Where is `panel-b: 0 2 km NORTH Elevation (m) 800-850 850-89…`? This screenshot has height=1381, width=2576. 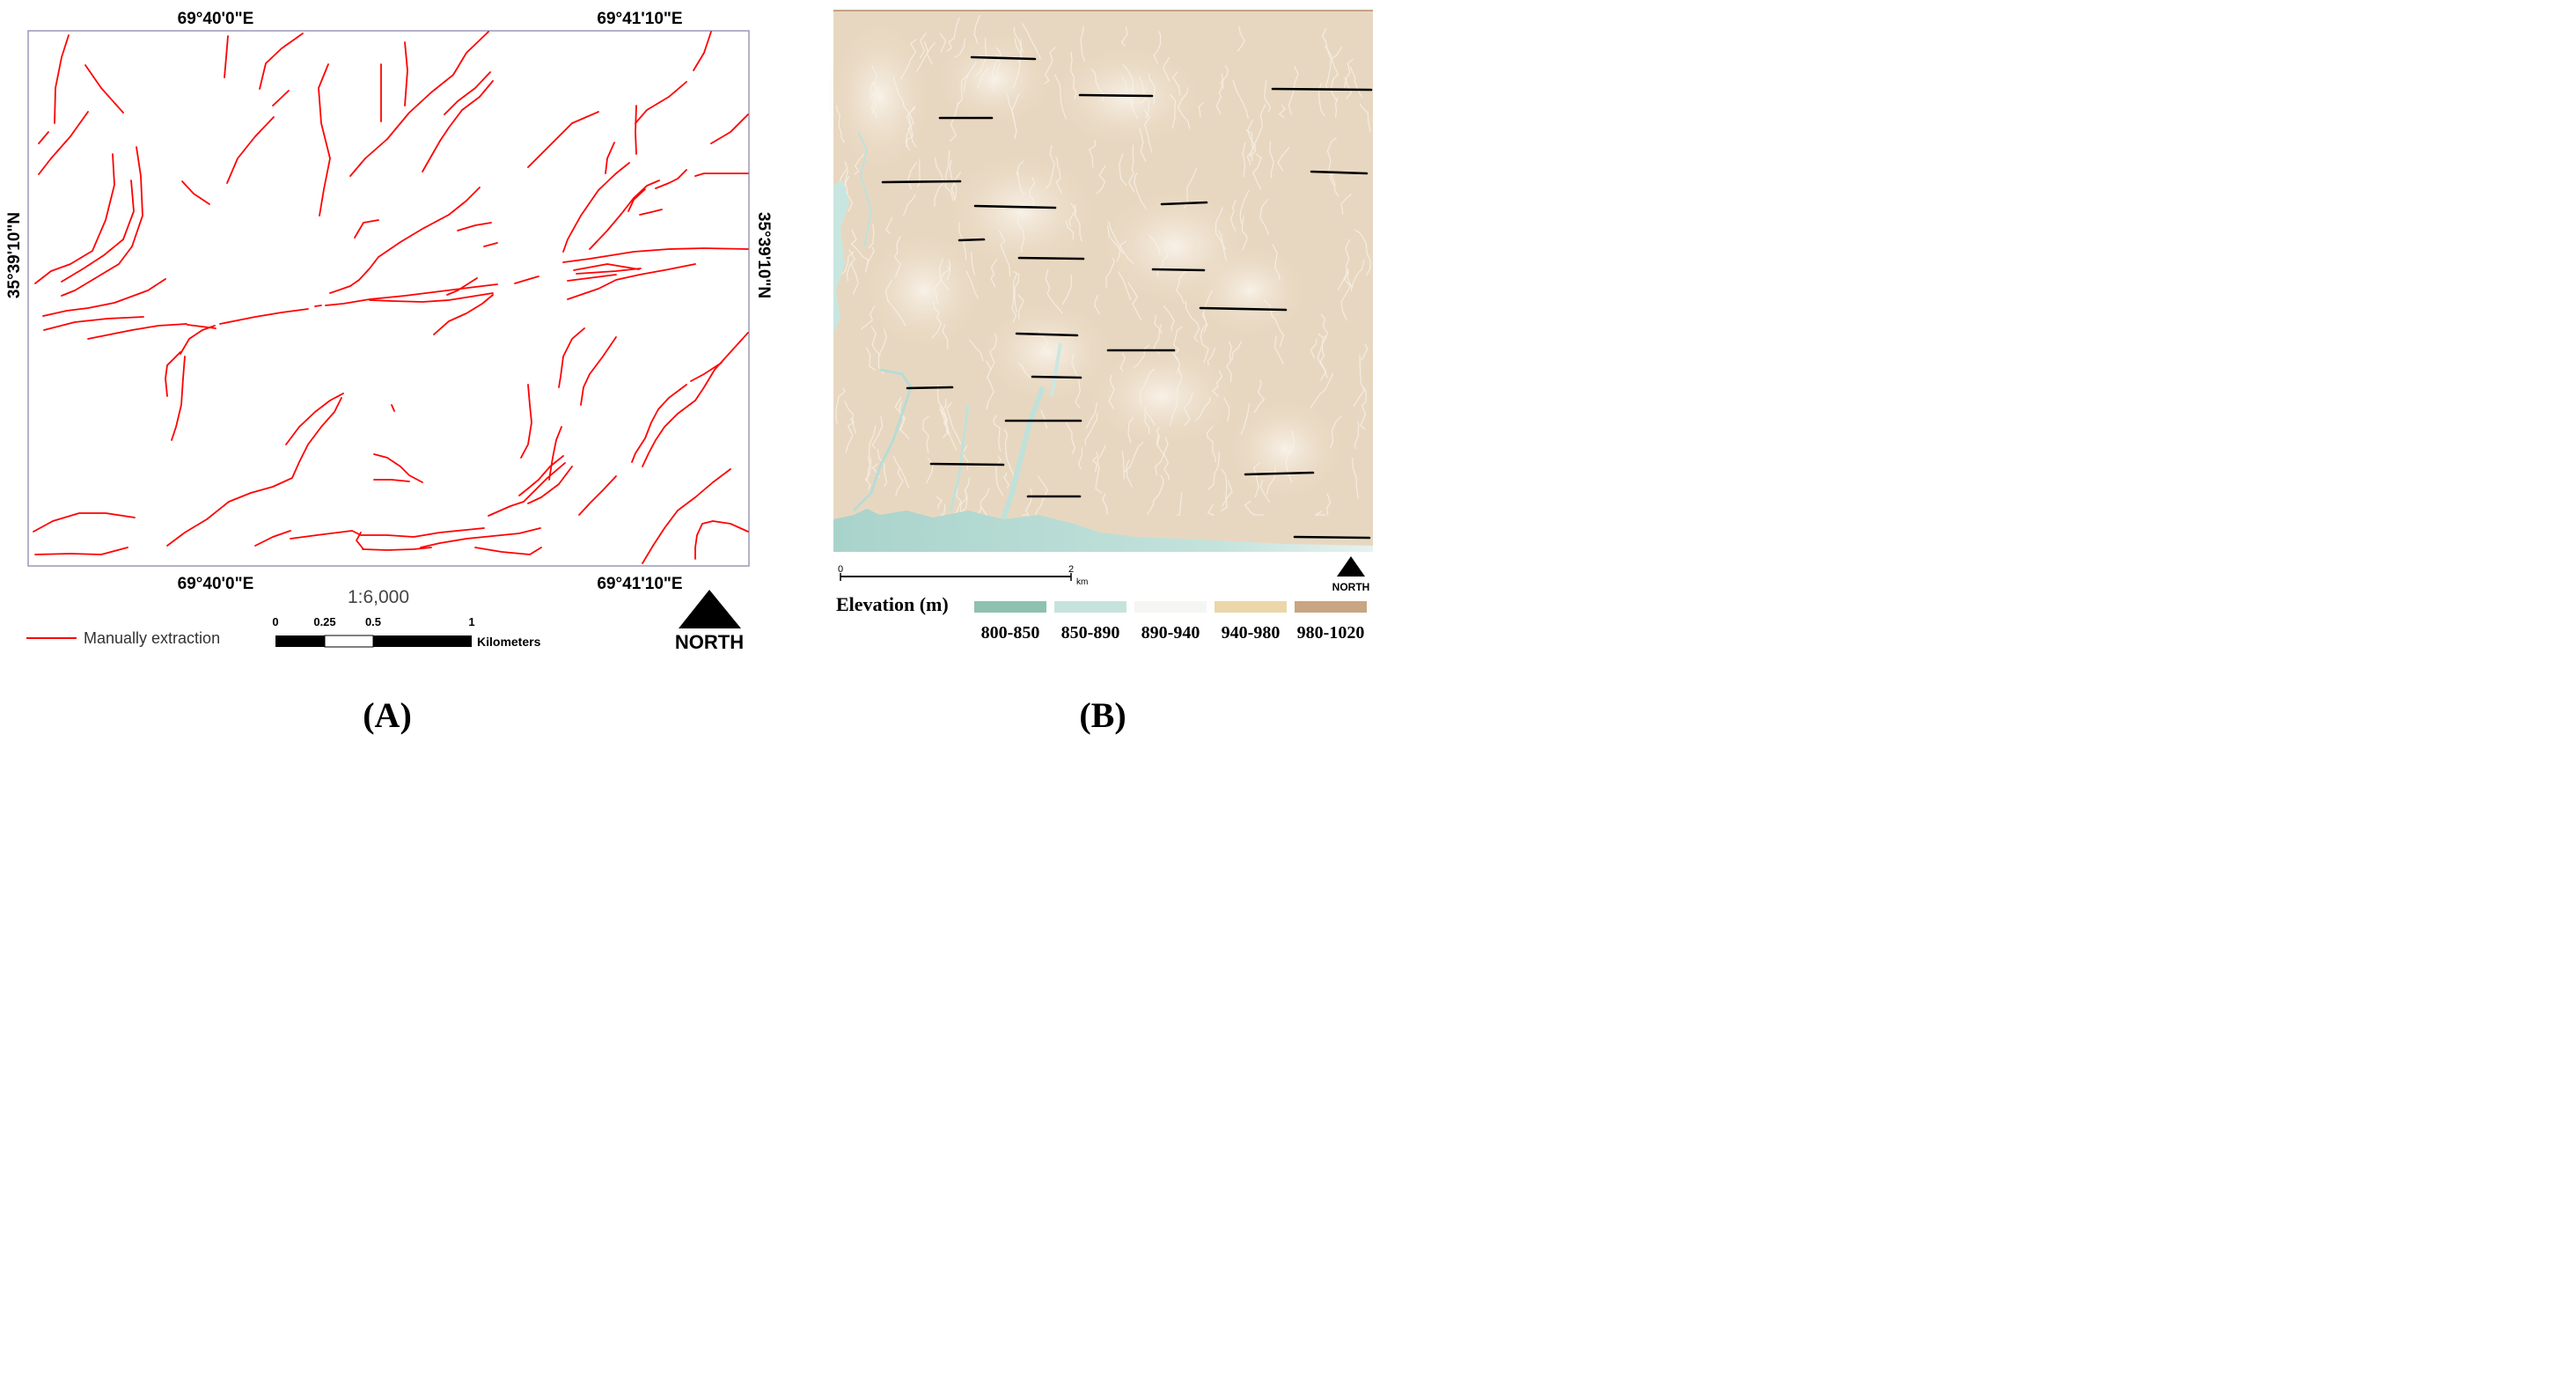 panel-b: 0 2 km NORTH Elevation (m) 800-850 850-89… is located at coordinates (1100, 372).